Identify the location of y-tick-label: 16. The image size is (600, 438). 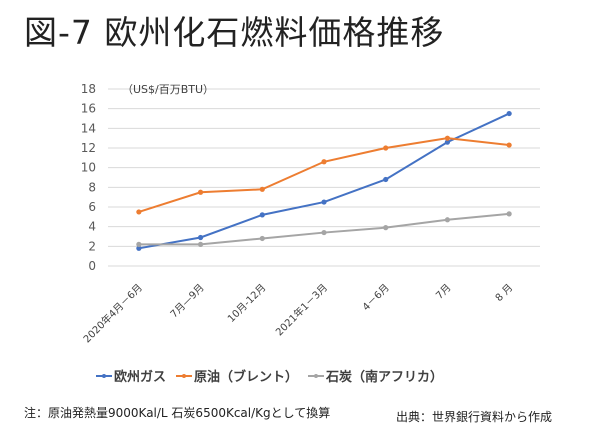
(88, 109).